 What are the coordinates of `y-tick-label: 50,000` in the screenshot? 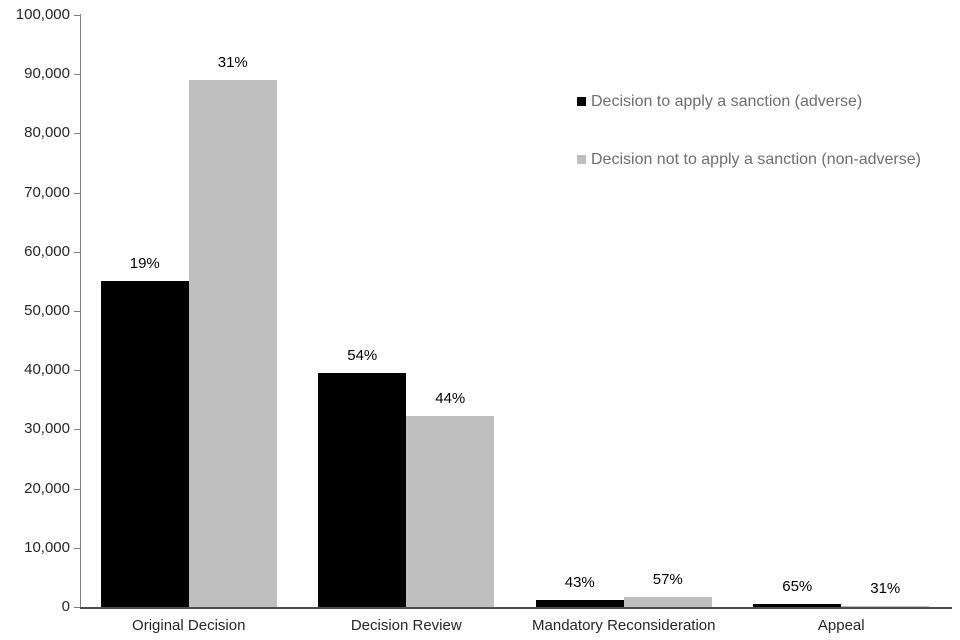 It's located at (47, 310).